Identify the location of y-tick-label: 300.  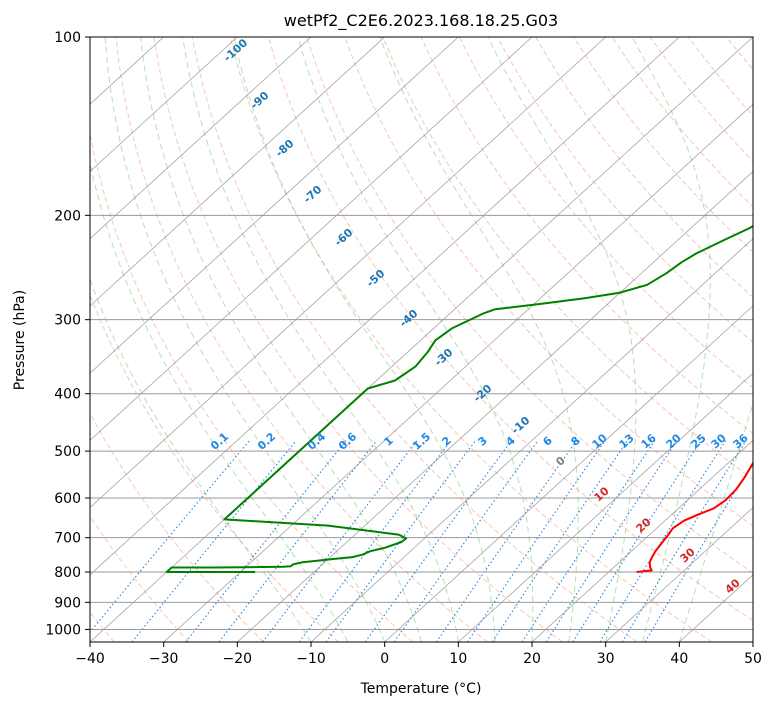
(67, 321).